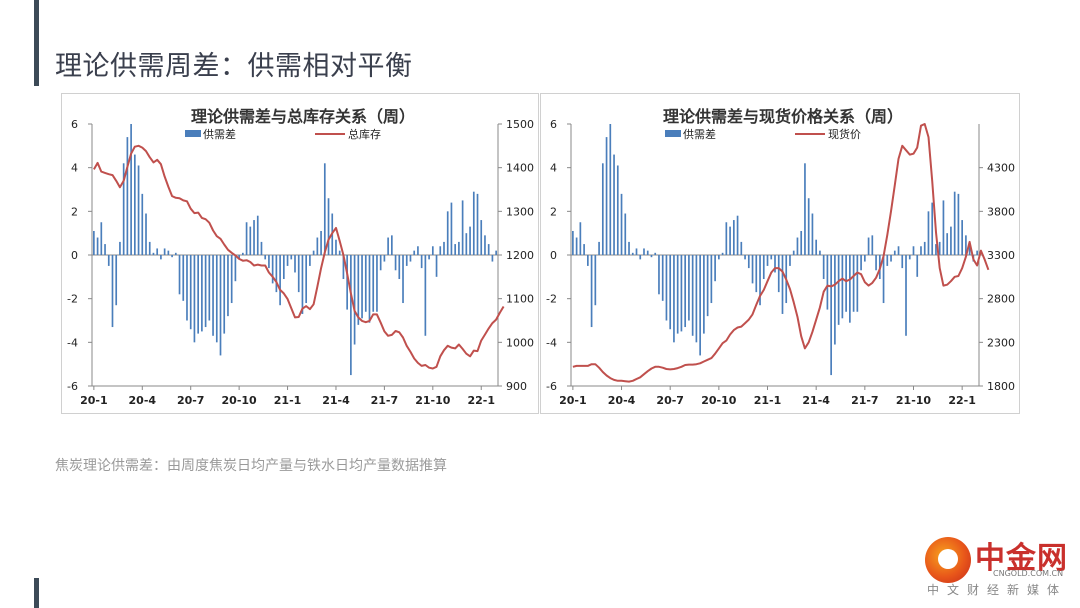 This screenshot has width=1080, height=608. I want to click on inventory-title: 理论供需差与总库存关系（周）, so click(303, 116).